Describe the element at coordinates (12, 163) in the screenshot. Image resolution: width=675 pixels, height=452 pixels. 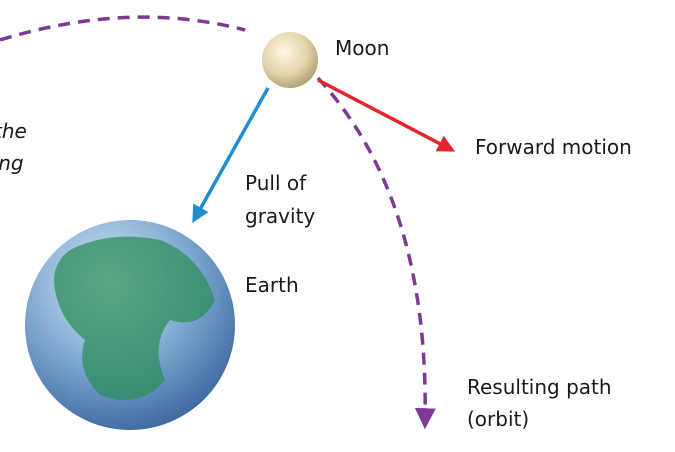
I see `caption-fragment: ging` at that location.